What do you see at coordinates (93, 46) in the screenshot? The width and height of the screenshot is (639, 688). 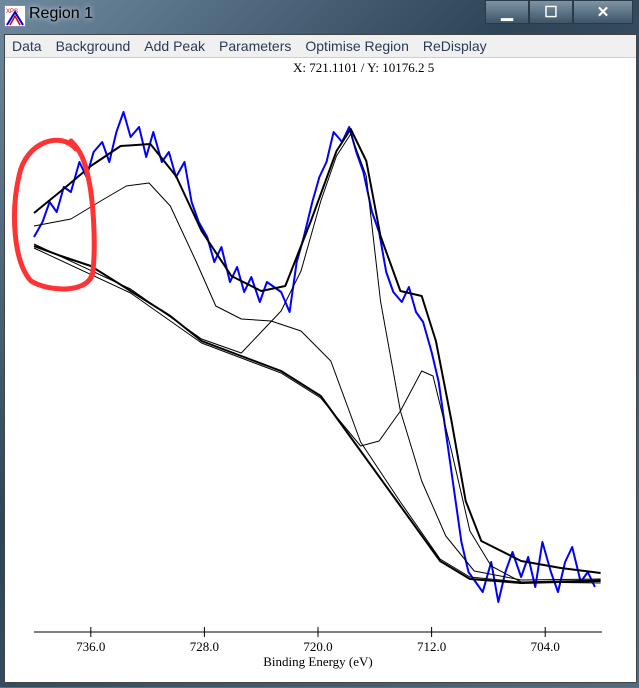 I see `menu-background: Background` at bounding box center [93, 46].